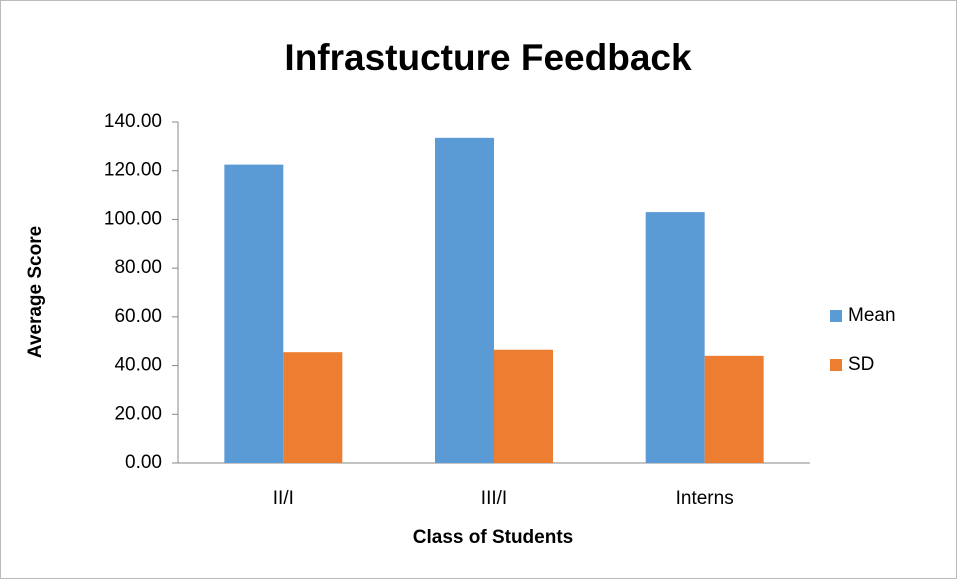 This screenshot has height=579, width=957. I want to click on y-tick-label: 40.00, so click(138, 365).